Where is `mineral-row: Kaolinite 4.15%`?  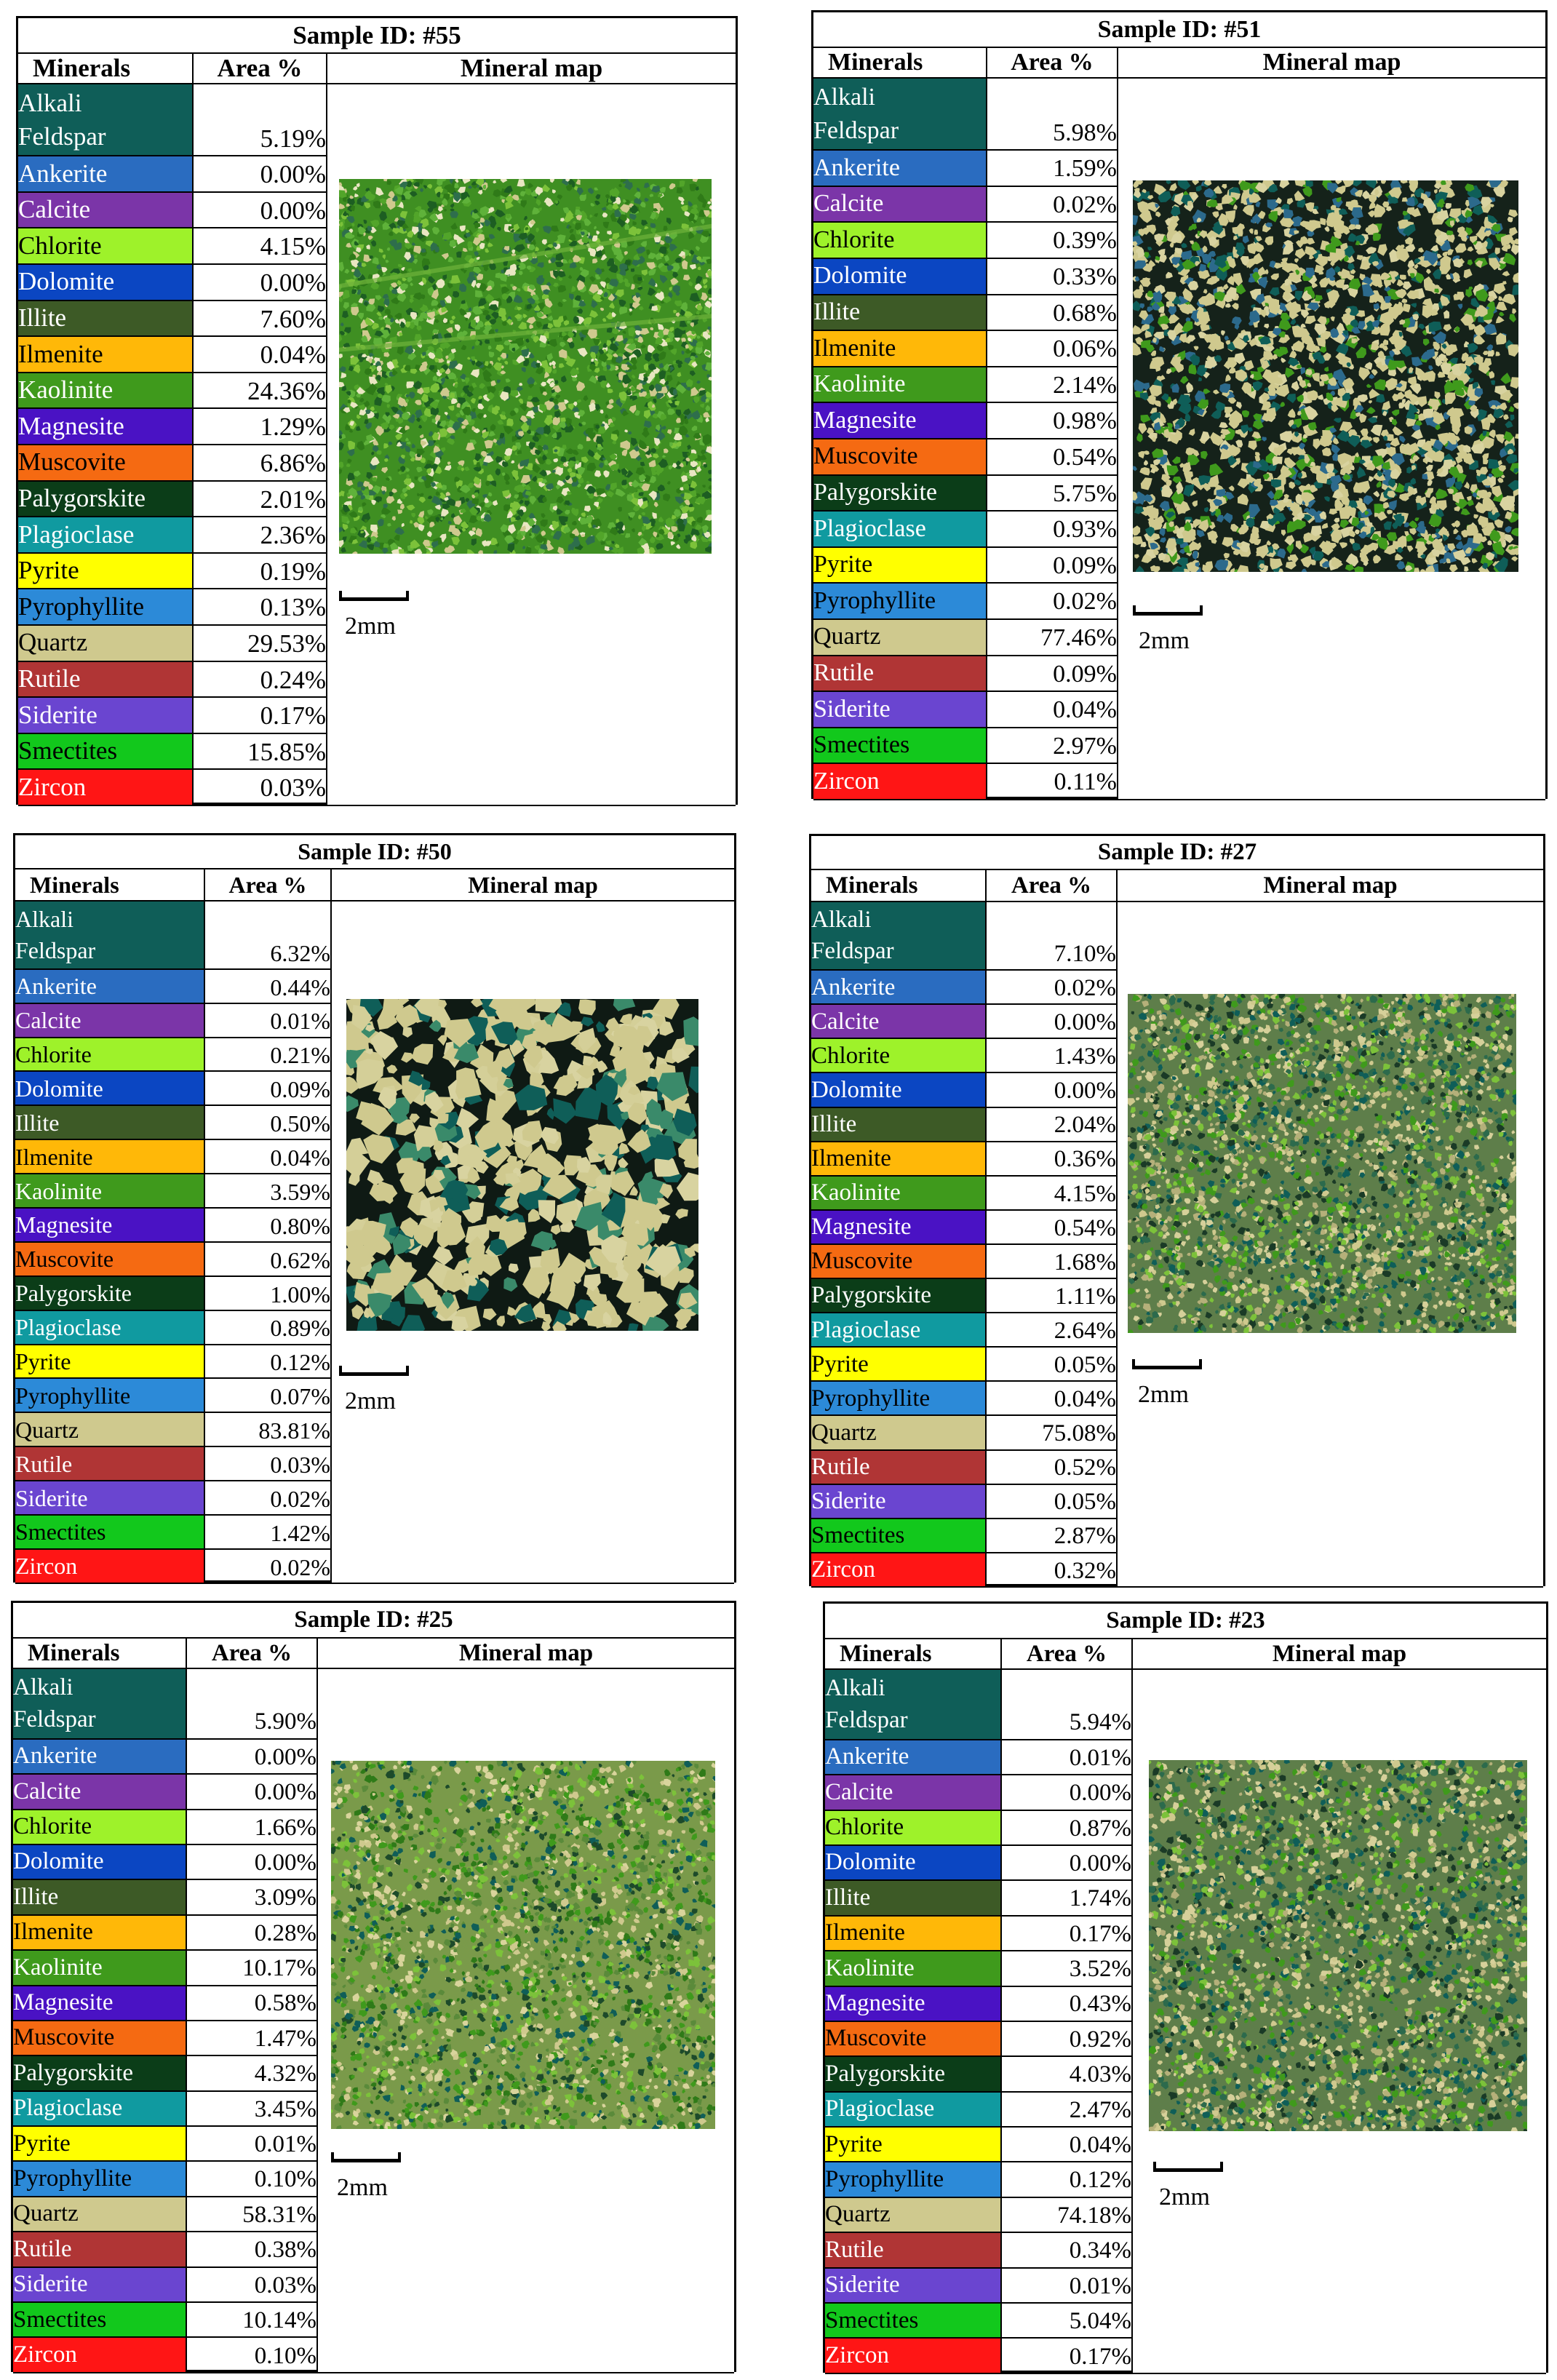
mineral-row: Kaolinite 4.15% is located at coordinates (1177, 1192).